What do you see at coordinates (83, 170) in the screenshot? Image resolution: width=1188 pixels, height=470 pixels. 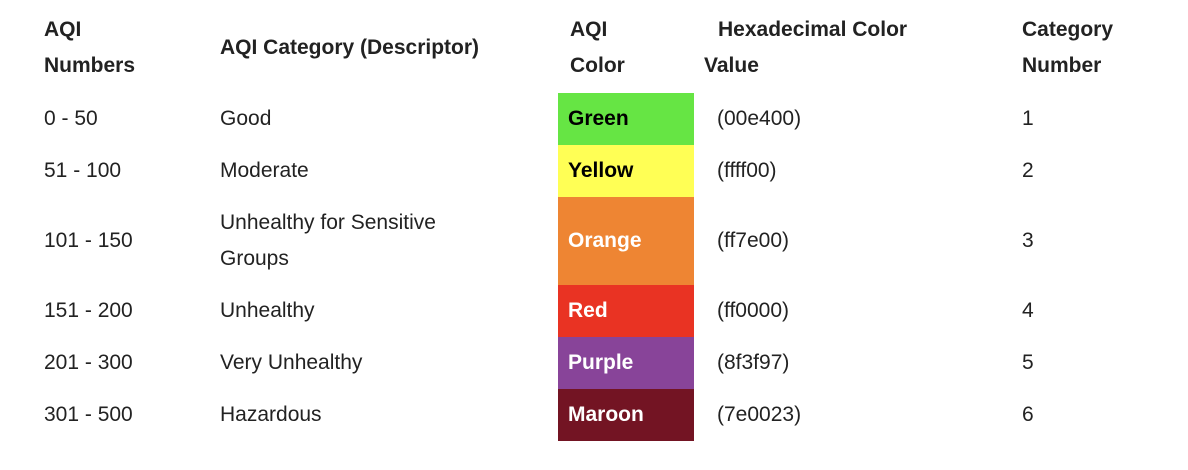 I see `aqi-range: 51 - 100` at bounding box center [83, 170].